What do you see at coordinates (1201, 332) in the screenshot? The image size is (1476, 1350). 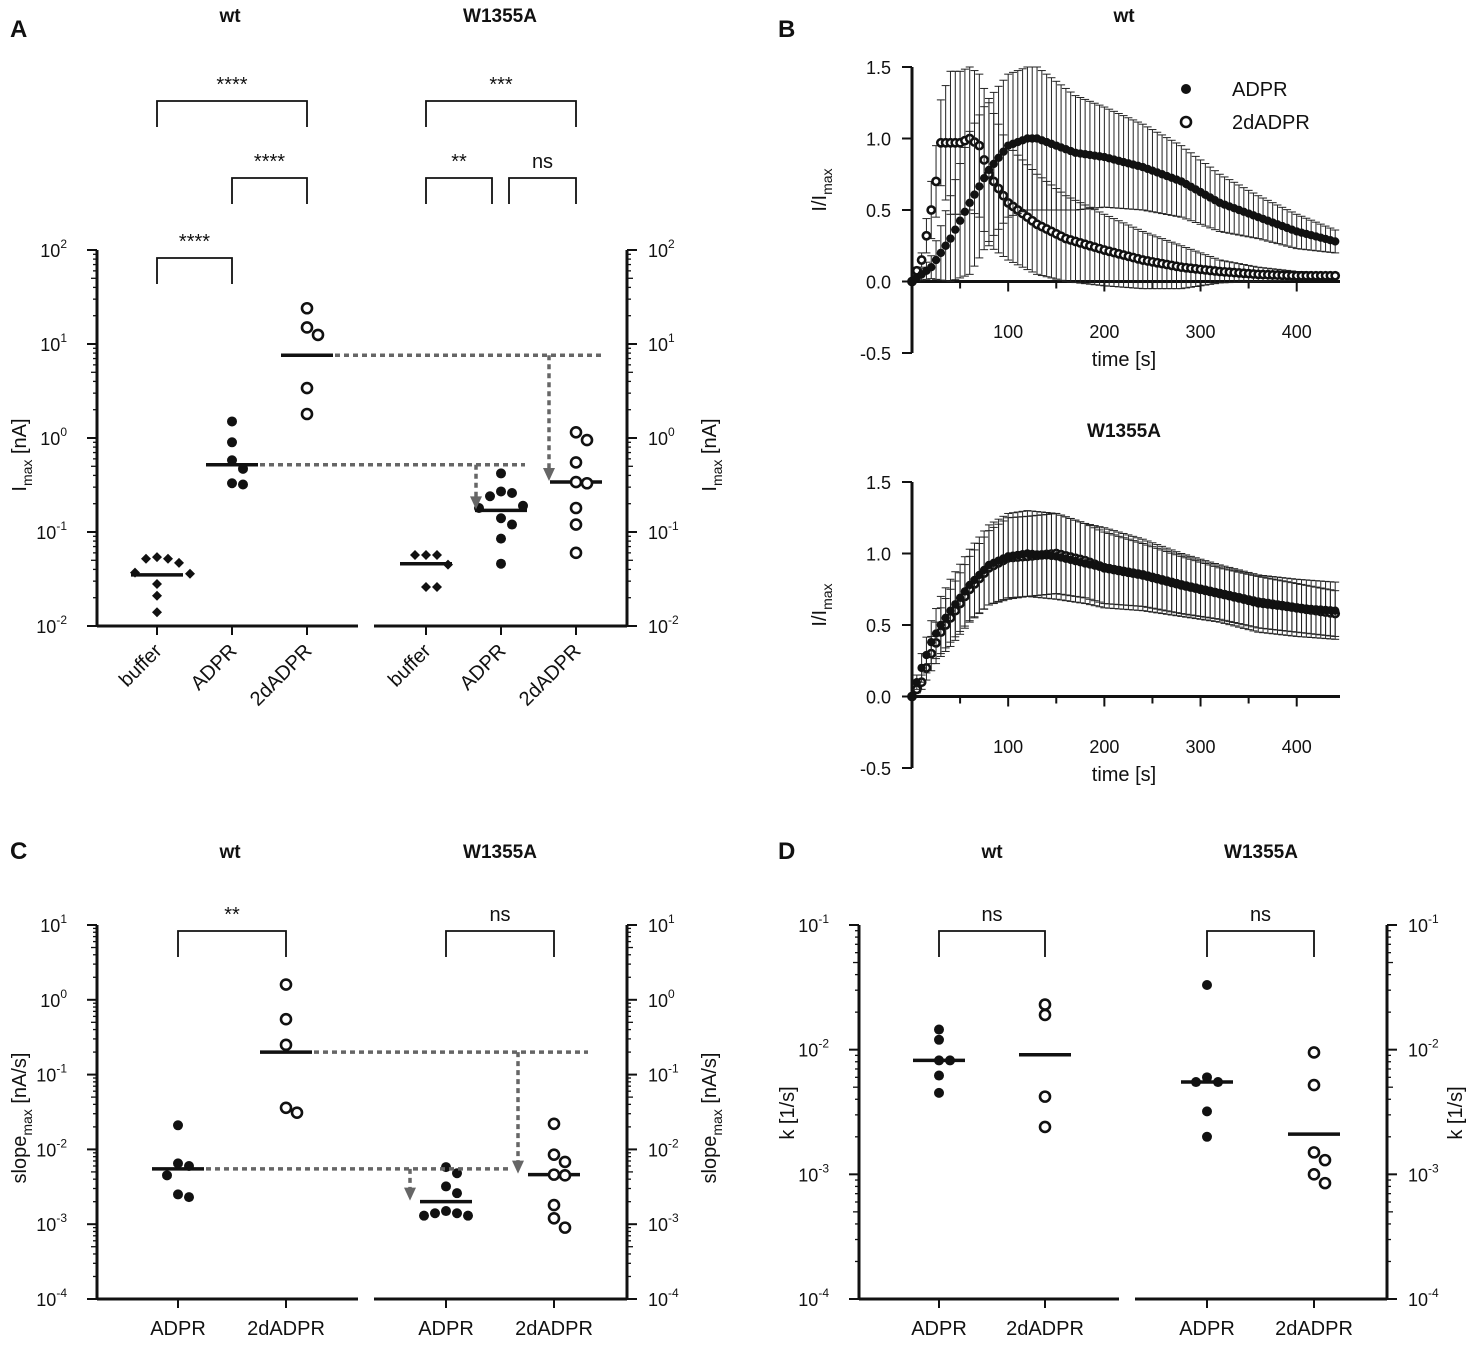 I see `x-tick-label: 300` at bounding box center [1201, 332].